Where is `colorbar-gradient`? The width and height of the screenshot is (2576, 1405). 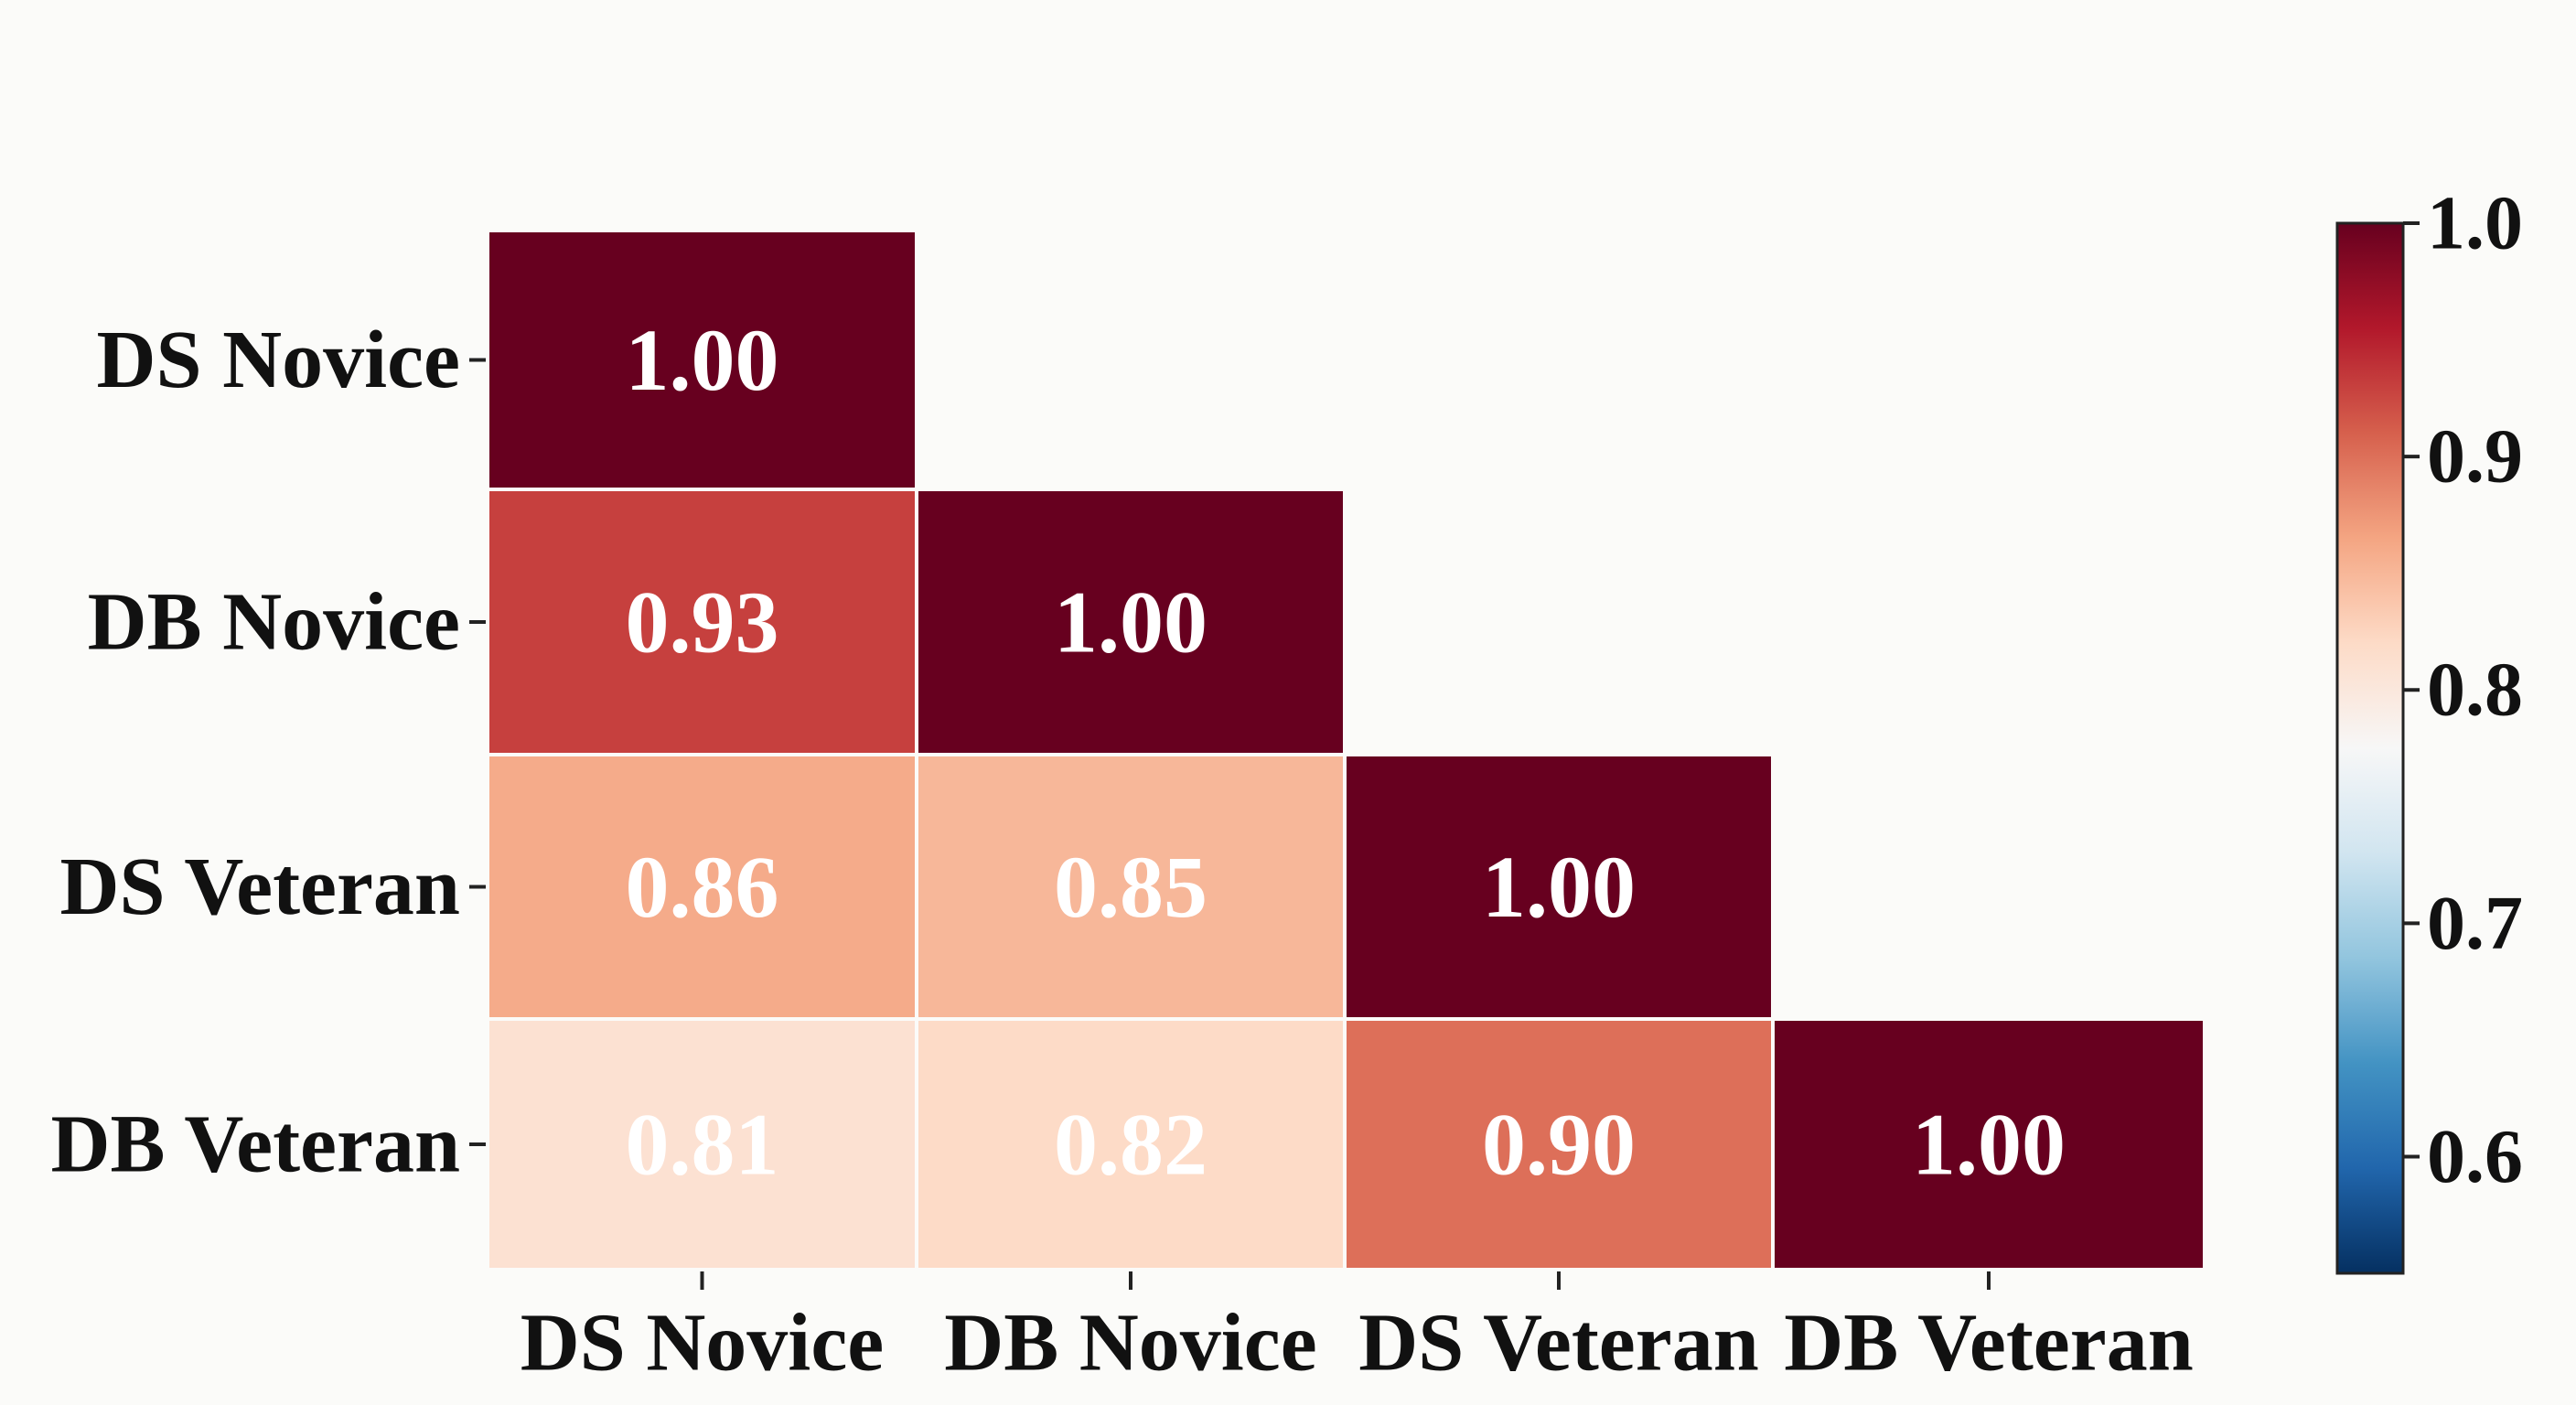 colorbar-gradient is located at coordinates (2370, 748).